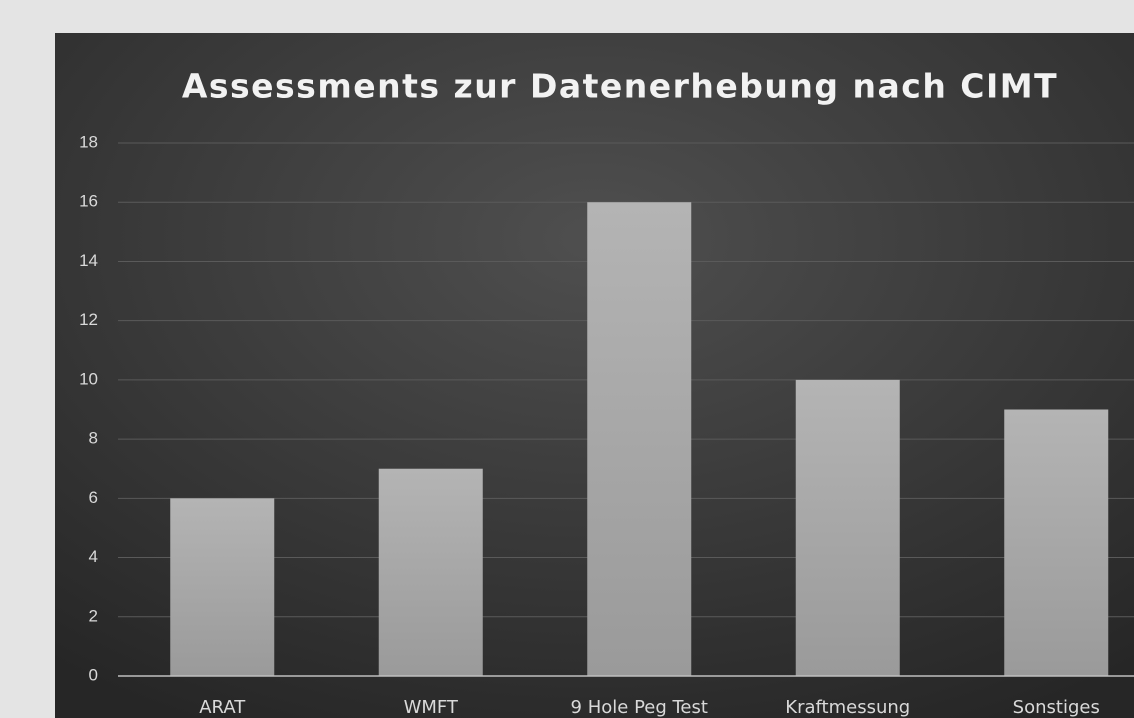 This screenshot has width=1134, height=718. What do you see at coordinates (88, 201) in the screenshot?
I see `y-tick-label: 16` at bounding box center [88, 201].